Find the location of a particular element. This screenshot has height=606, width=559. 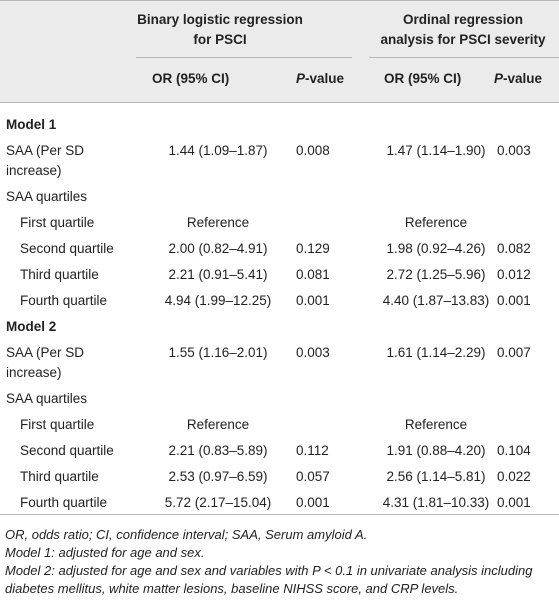

p-ordinal: 0.012 is located at coordinates (514, 274).